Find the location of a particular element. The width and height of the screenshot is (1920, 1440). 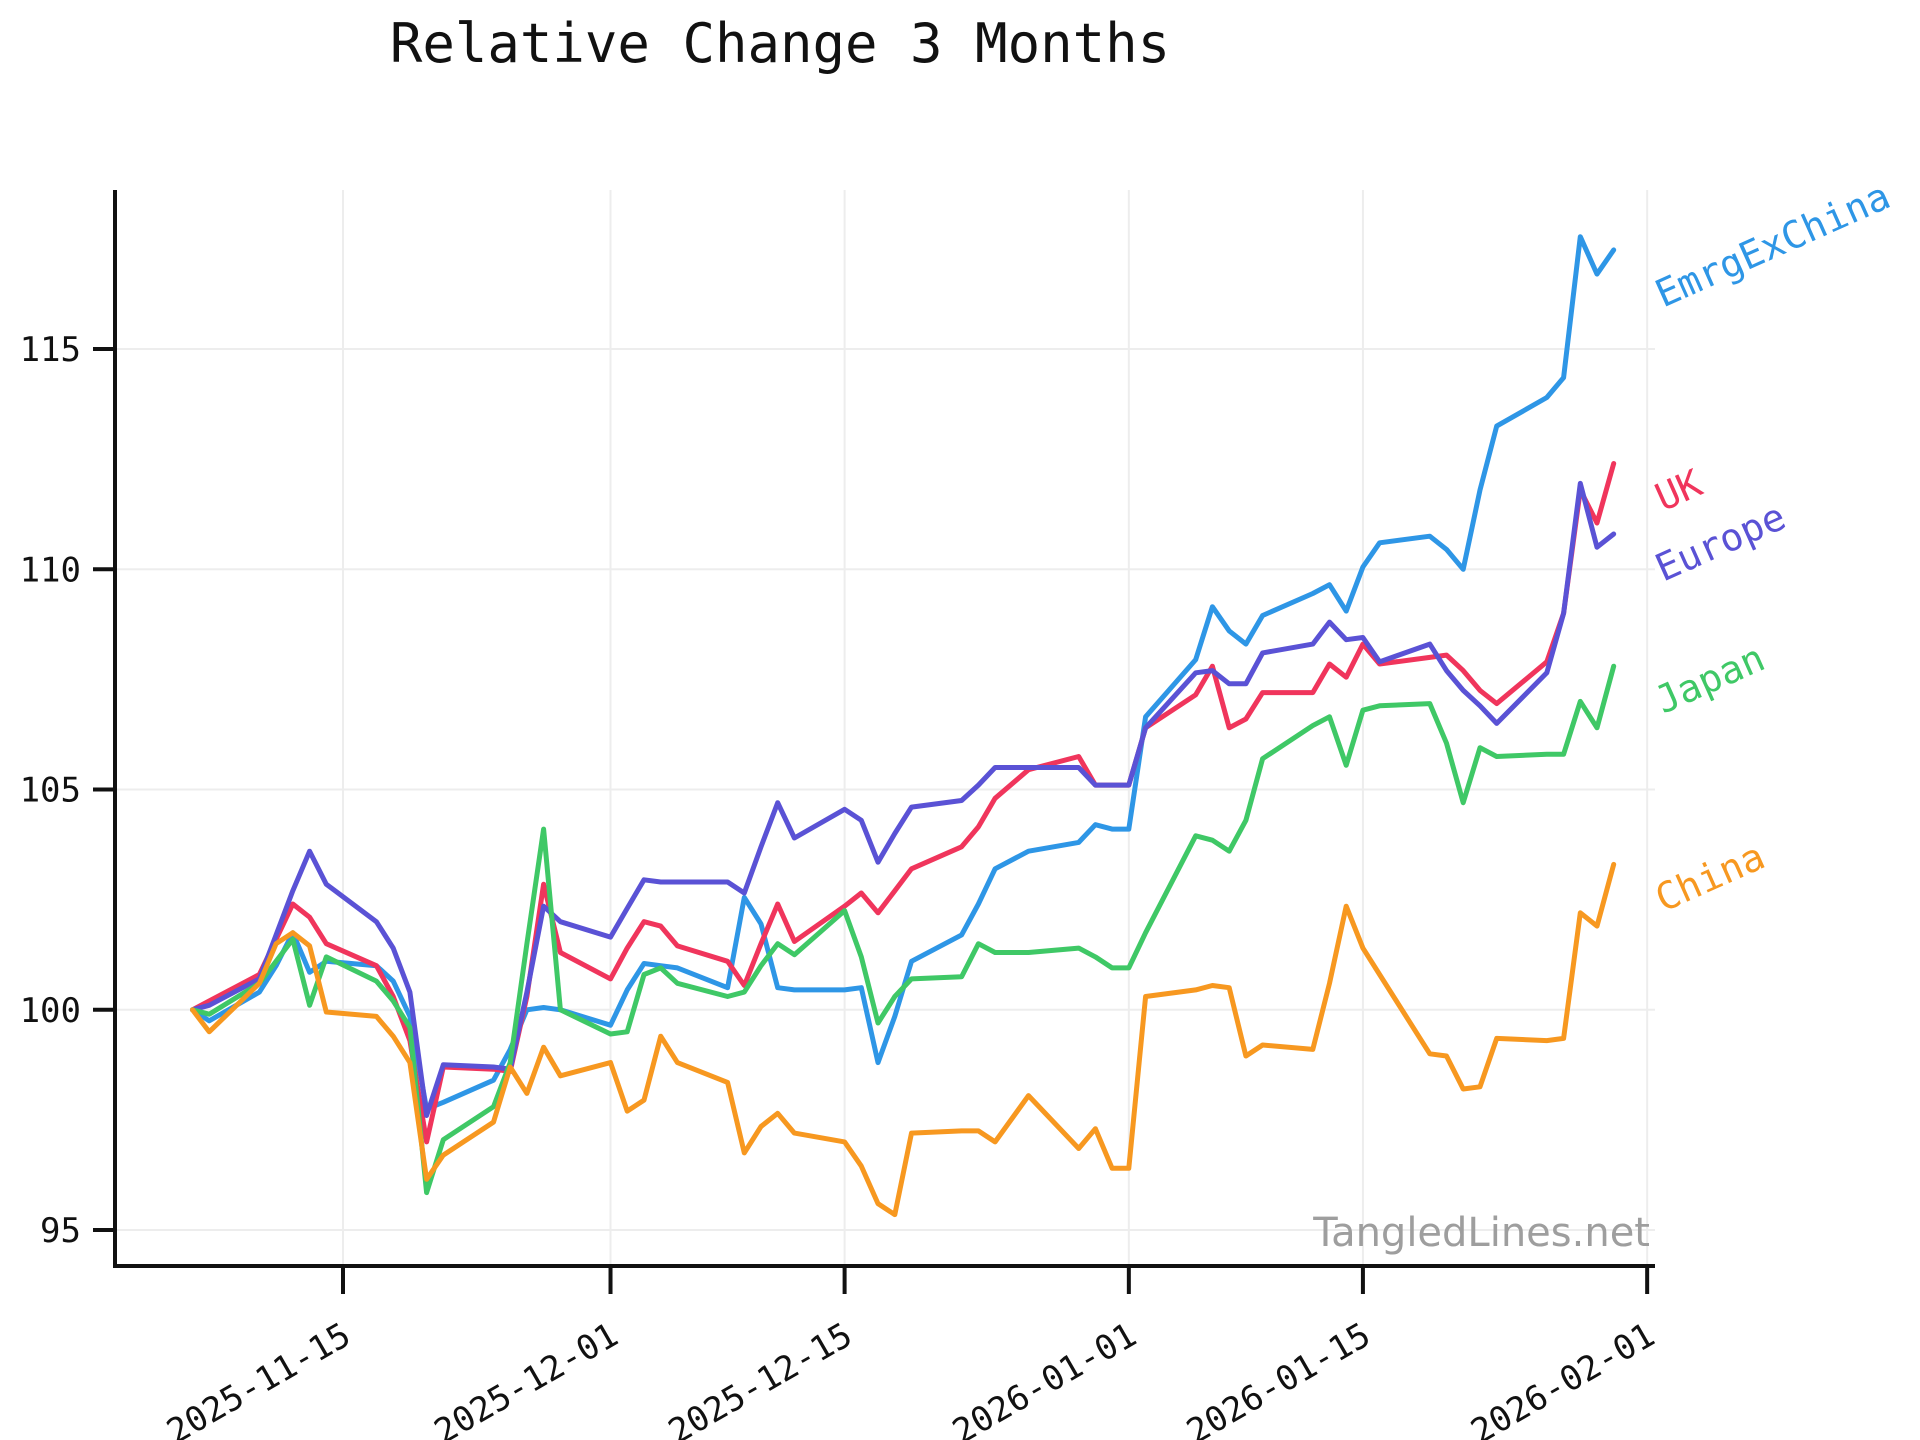

watermark-text: TangledLines.net is located at coordinates (1481, 1233).